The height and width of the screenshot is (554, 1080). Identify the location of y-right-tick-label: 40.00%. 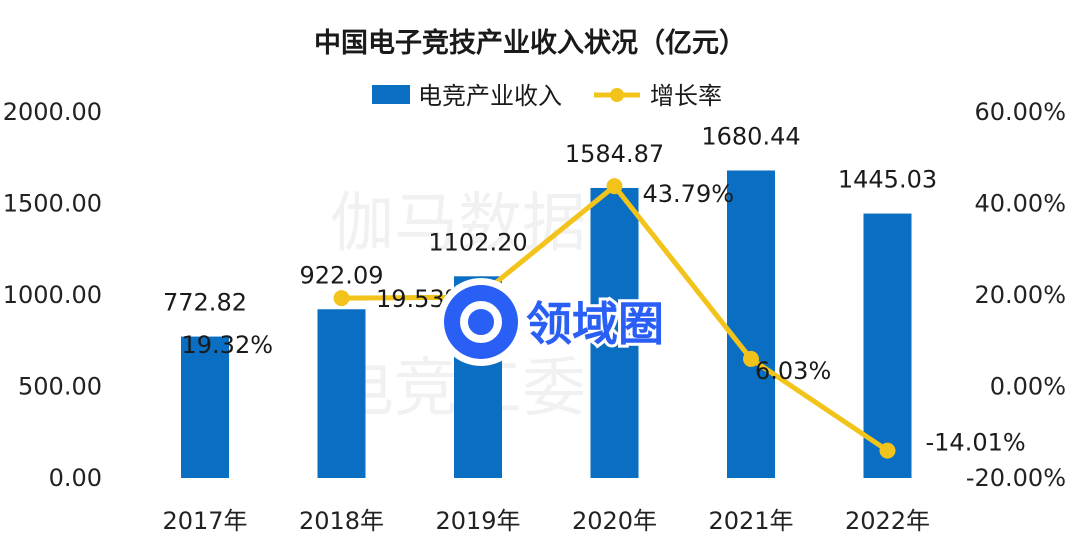
(1020, 204).